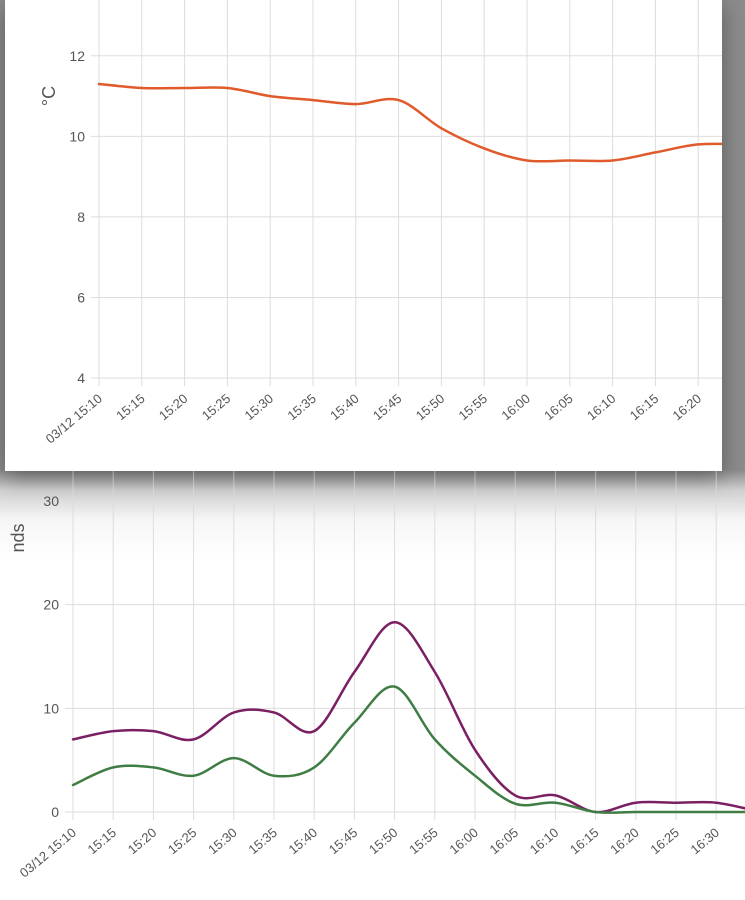  Describe the element at coordinates (51, 501) in the screenshot. I see `y-tick-label: 30` at that location.